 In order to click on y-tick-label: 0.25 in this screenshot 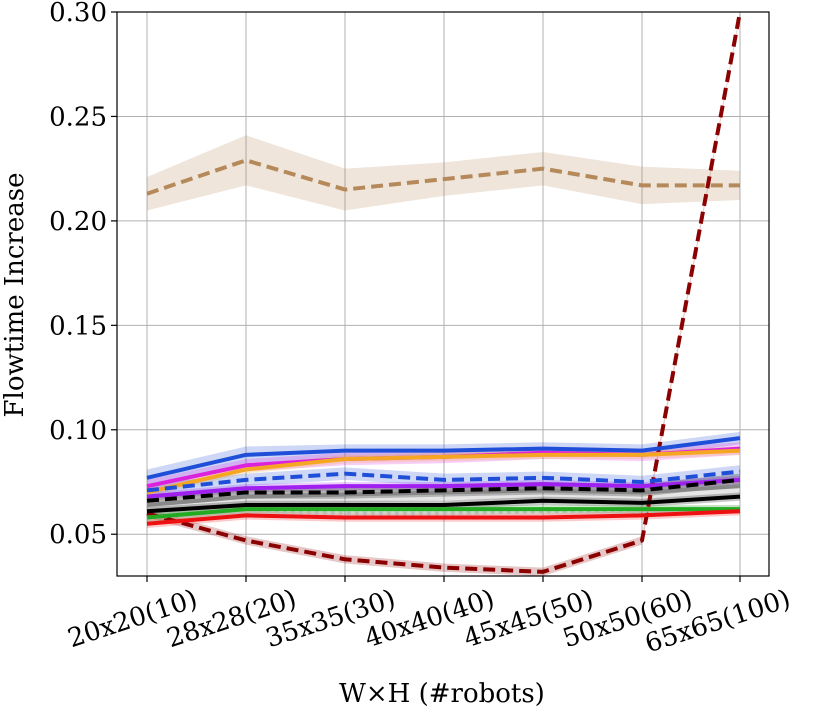, I will do `click(78, 117)`.